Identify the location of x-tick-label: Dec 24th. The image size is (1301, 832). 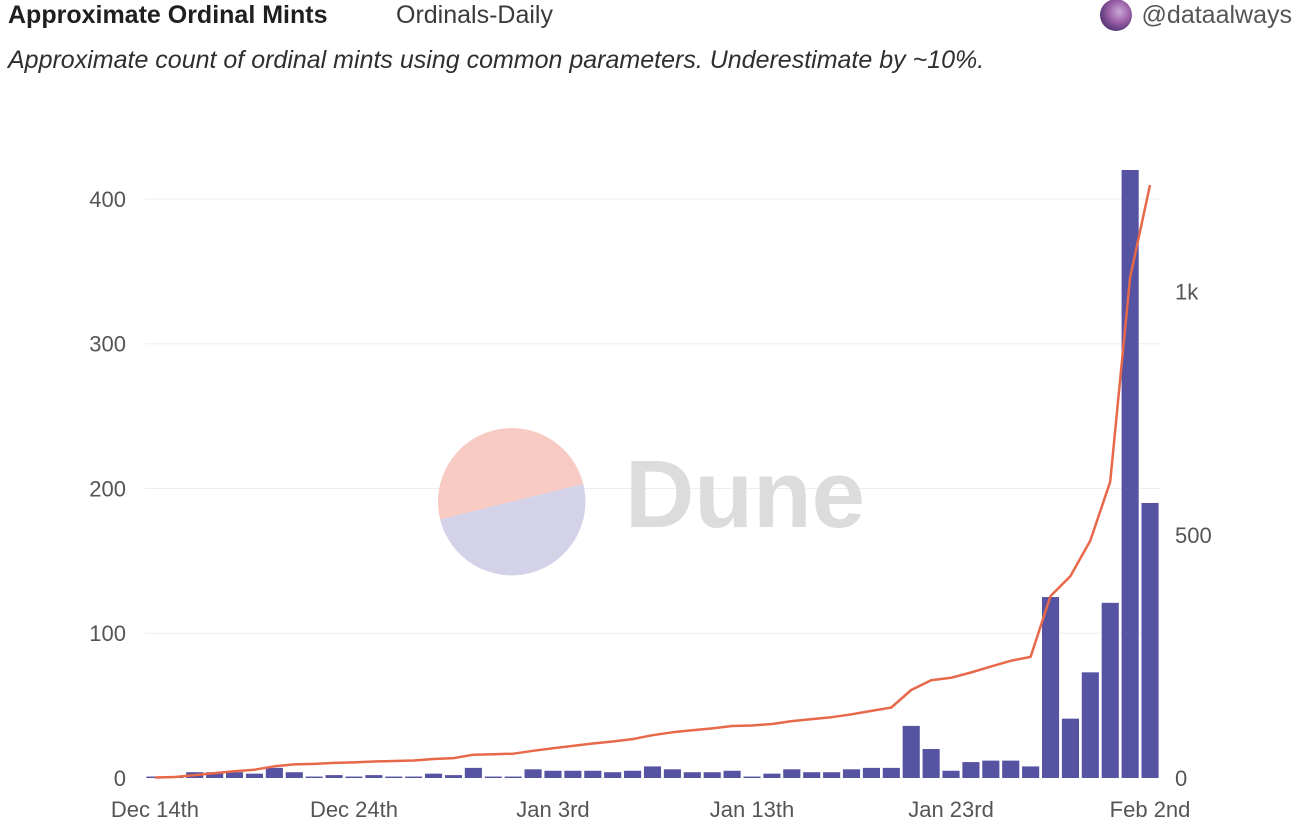
(354, 809).